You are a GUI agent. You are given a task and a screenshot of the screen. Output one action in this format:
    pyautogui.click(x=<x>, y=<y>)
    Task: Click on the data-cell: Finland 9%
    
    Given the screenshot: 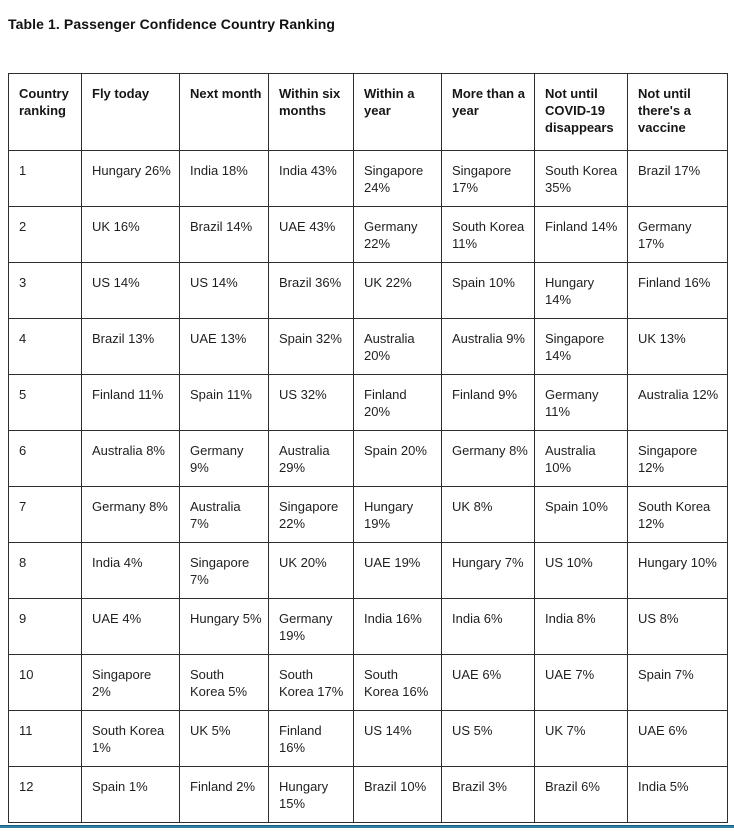 What is the action you would take?
    pyautogui.click(x=488, y=402)
    